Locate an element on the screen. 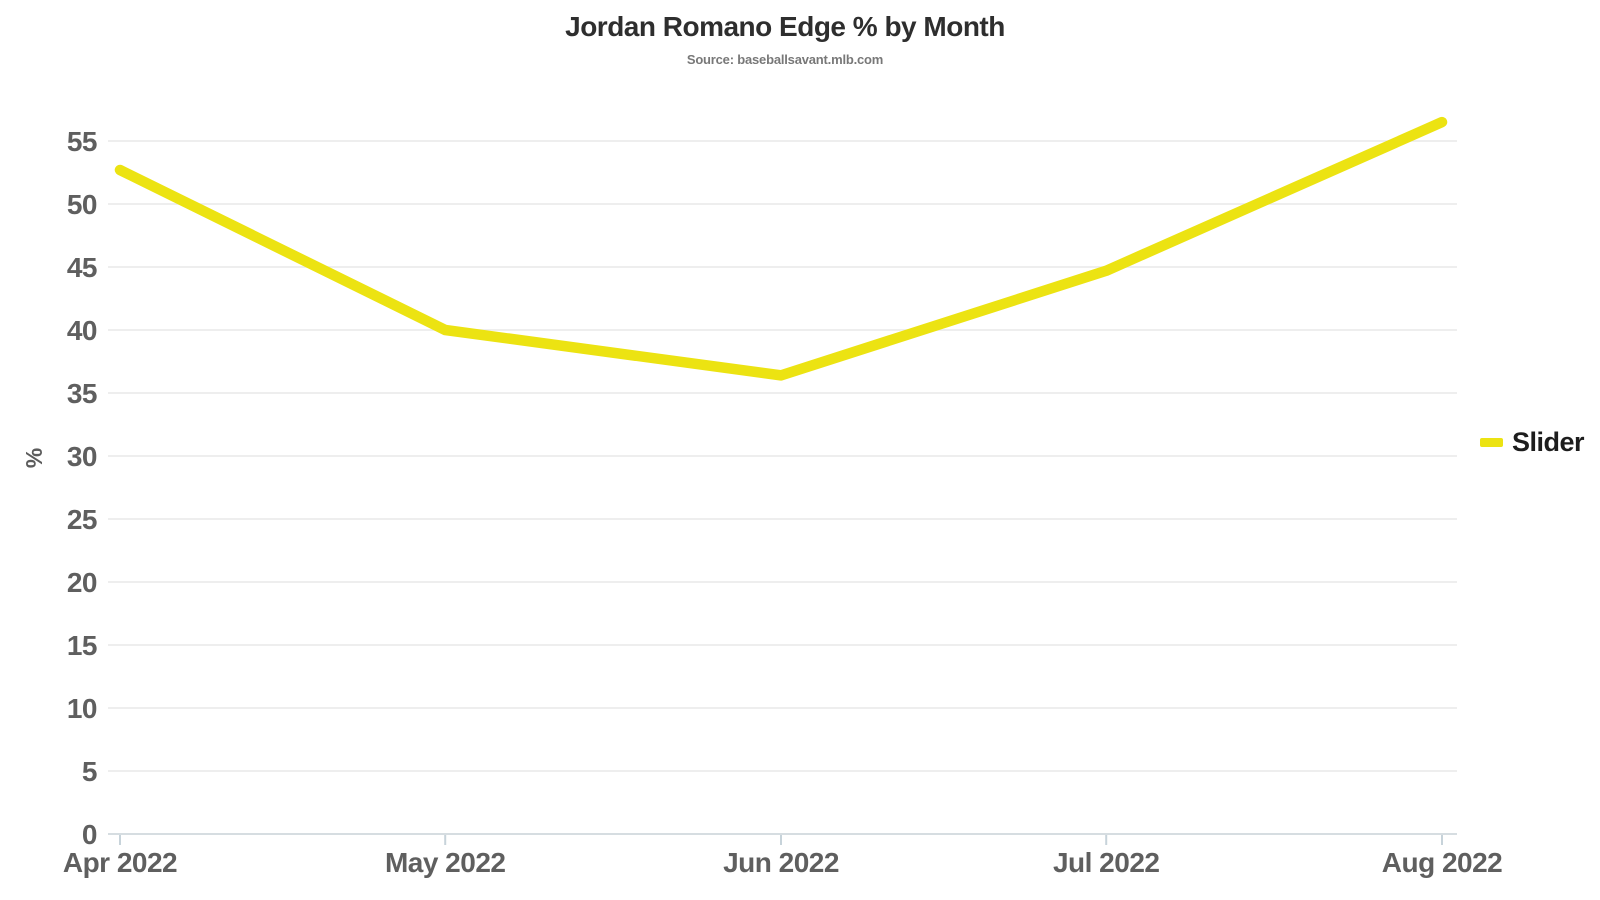 Image resolution: width=1600 pixels, height=900 pixels. y-tick-label: 5 is located at coordinates (89, 771).